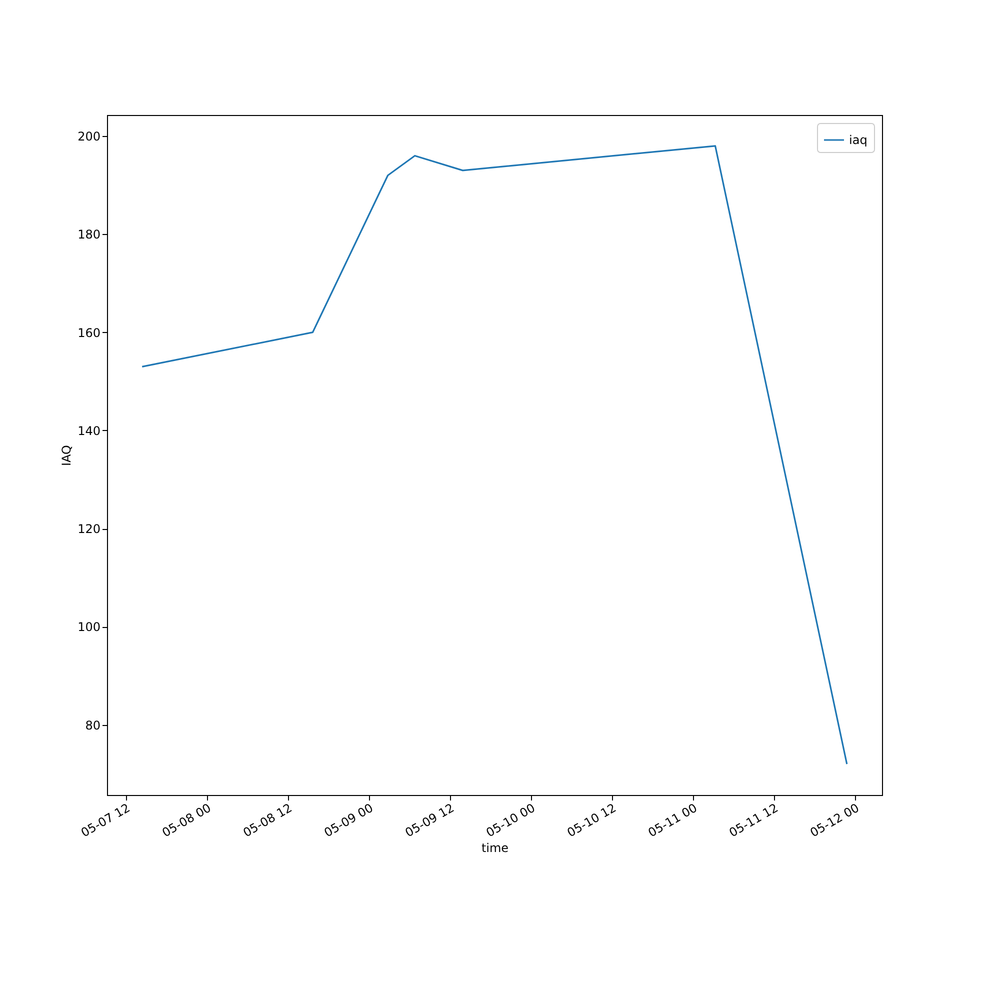 Image resolution: width=1000 pixels, height=1000 pixels. What do you see at coordinates (858, 140) in the screenshot?
I see `legend-label: iaq` at bounding box center [858, 140].